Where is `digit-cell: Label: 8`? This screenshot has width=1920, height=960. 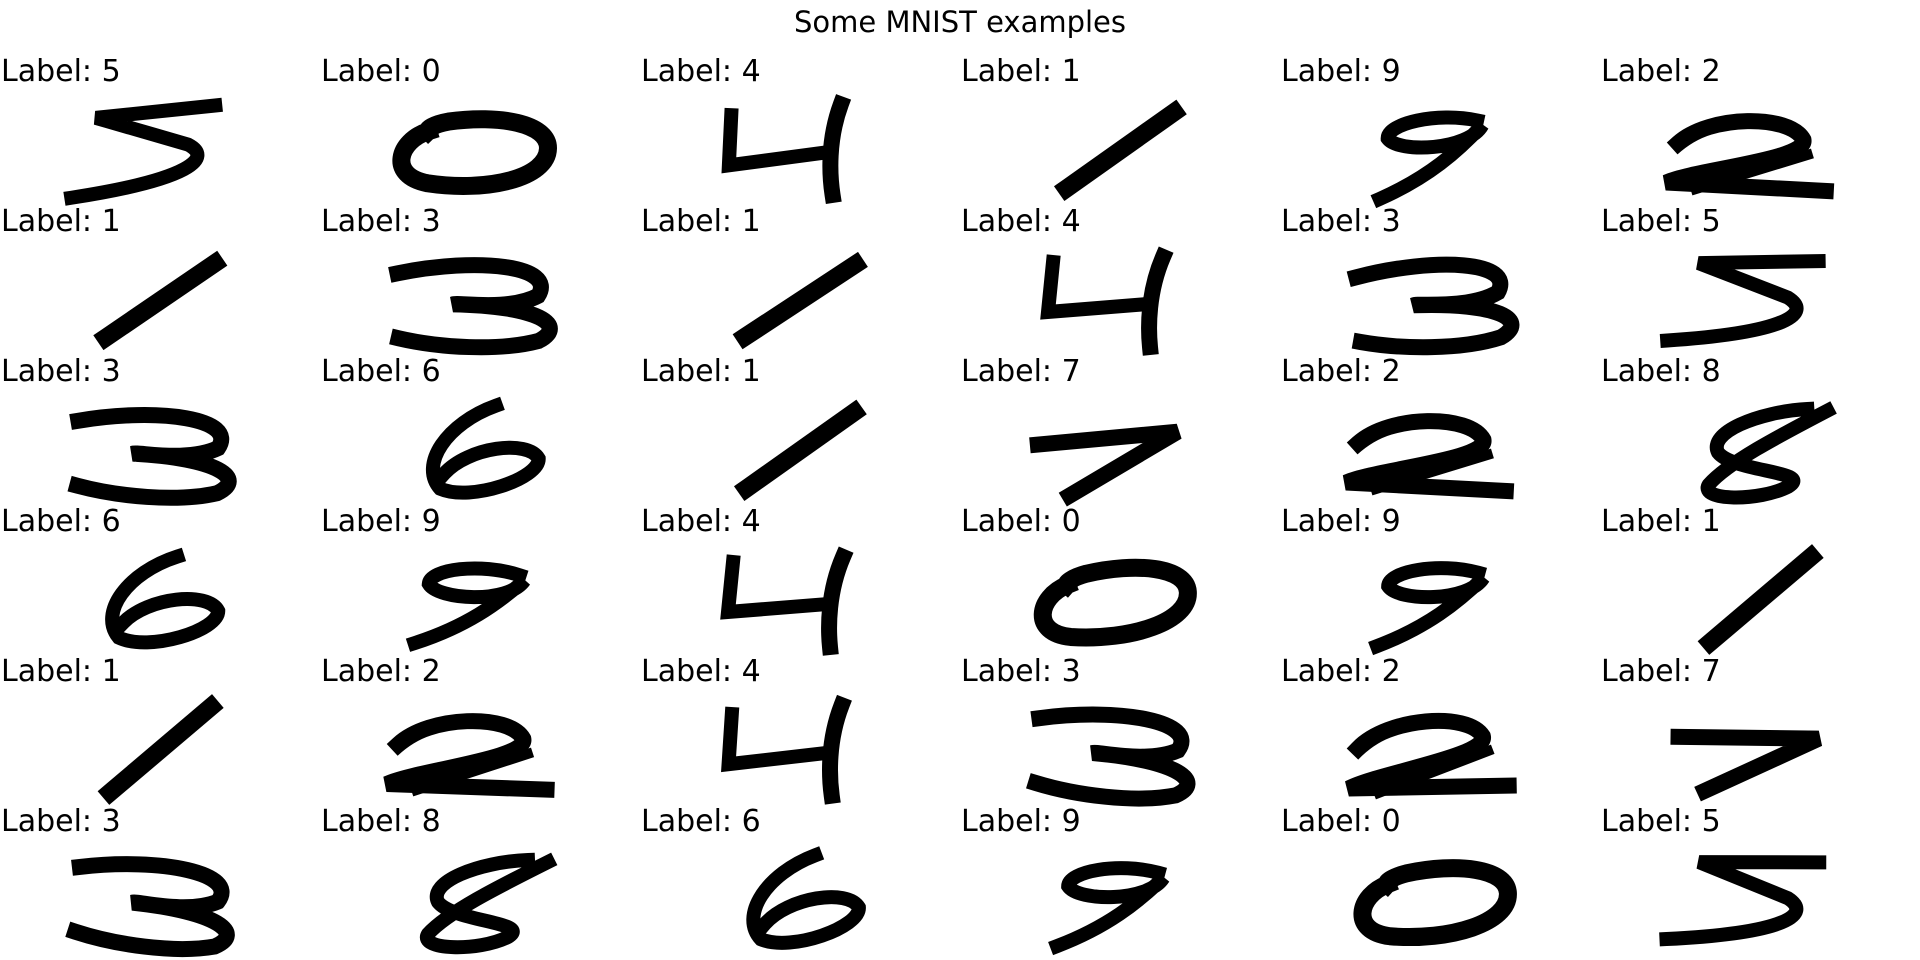
digit-cell: Label: 8 is located at coordinates (482, 878).